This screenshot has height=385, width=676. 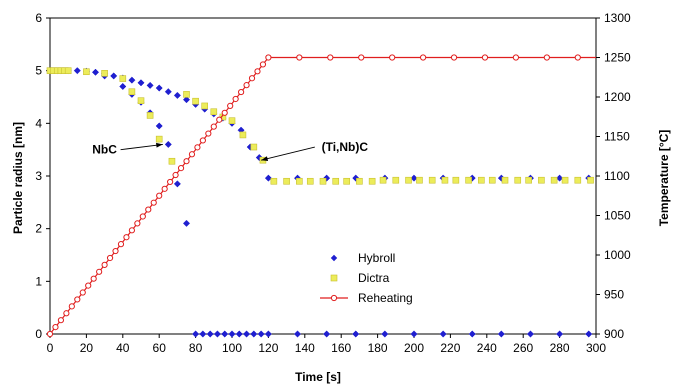 What do you see at coordinates (50, 348) in the screenshot?
I see `x-tick-label: 0` at bounding box center [50, 348].